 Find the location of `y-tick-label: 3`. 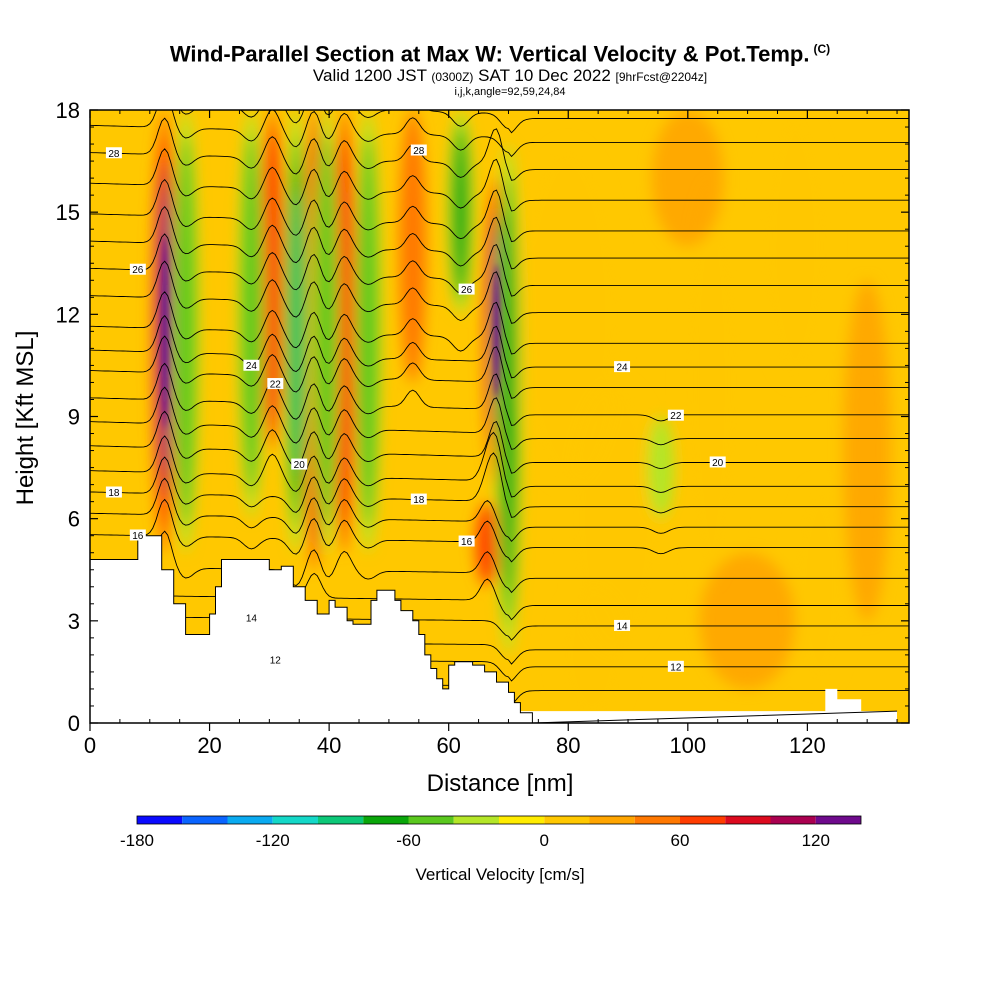

y-tick-label: 3 is located at coordinates (74, 621).